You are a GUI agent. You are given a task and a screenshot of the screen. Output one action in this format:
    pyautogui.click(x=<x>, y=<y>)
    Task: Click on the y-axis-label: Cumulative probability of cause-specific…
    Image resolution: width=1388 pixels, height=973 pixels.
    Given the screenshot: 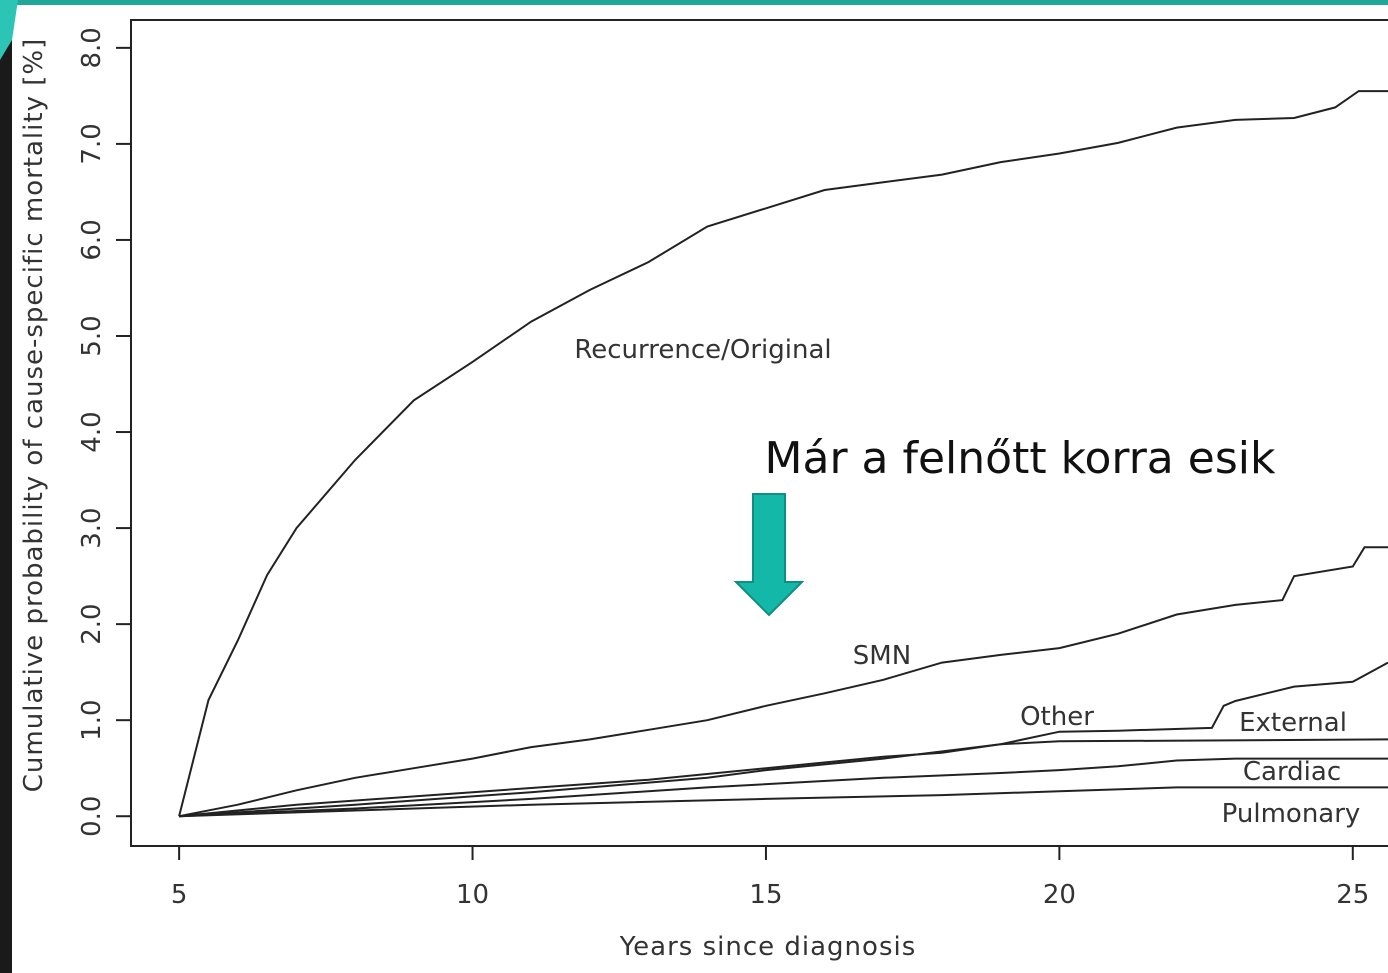 What is the action you would take?
    pyautogui.click(x=34, y=415)
    